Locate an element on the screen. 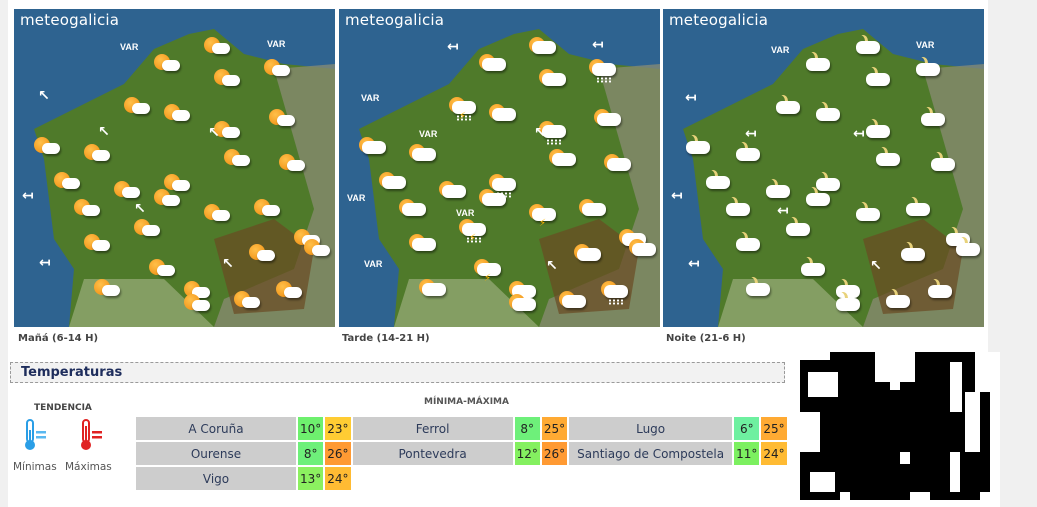  minmax-title: MÍNIMA-MÁXIMA is located at coordinates (466, 402).